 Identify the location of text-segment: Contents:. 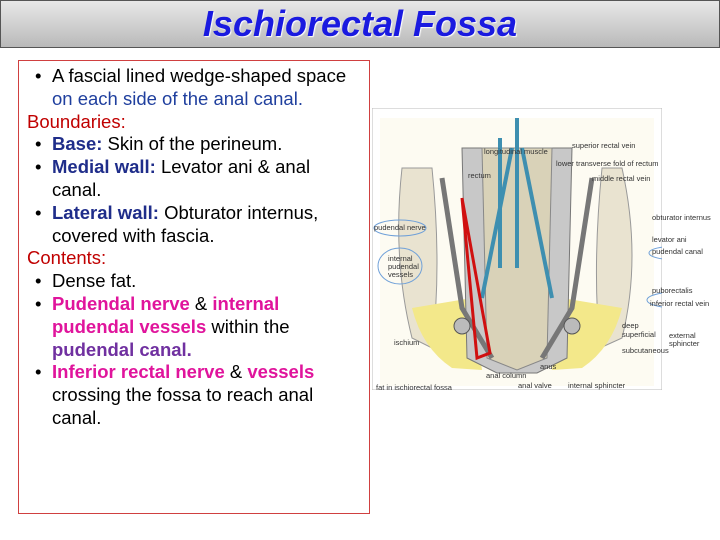
(67, 258).